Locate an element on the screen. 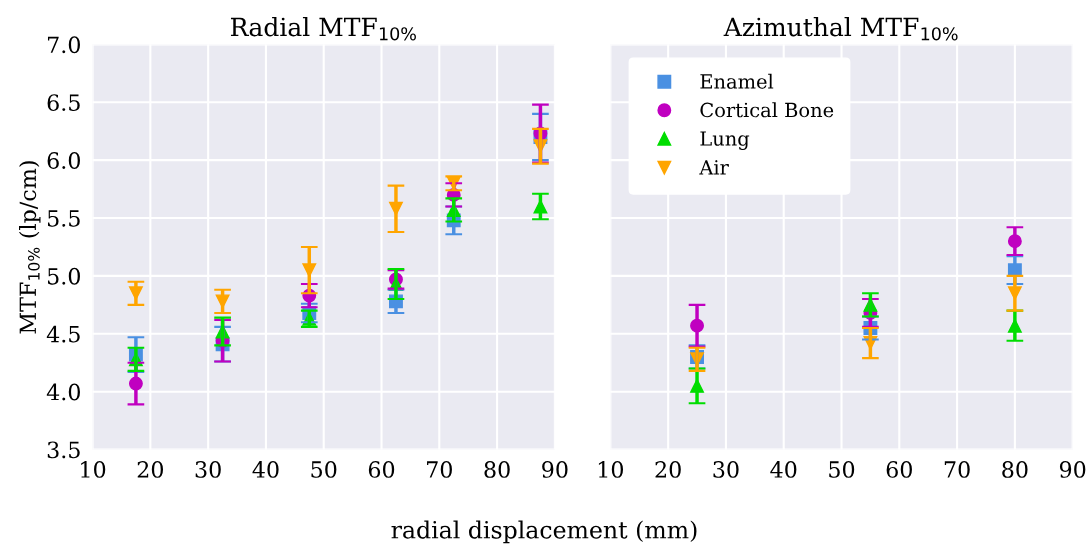 This screenshot has width=1089, height=555. y-tick-label: 7.0 is located at coordinates (63, 45).